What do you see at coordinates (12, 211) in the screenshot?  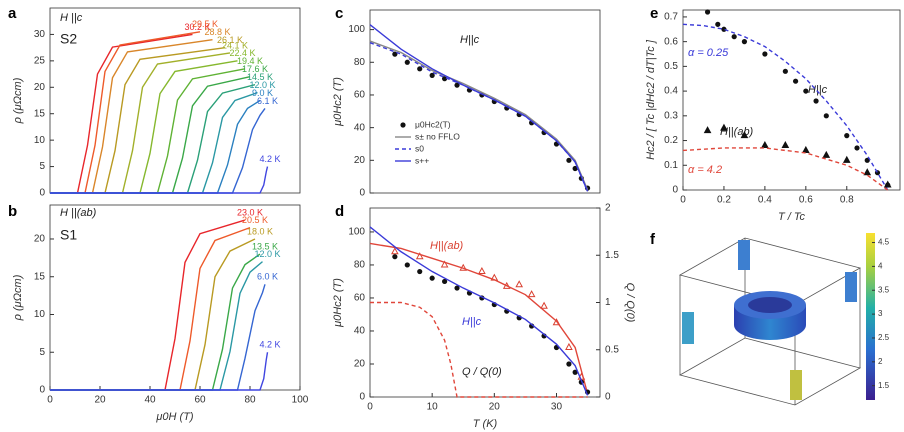 I see `panel-letter: b` at bounding box center [12, 211].